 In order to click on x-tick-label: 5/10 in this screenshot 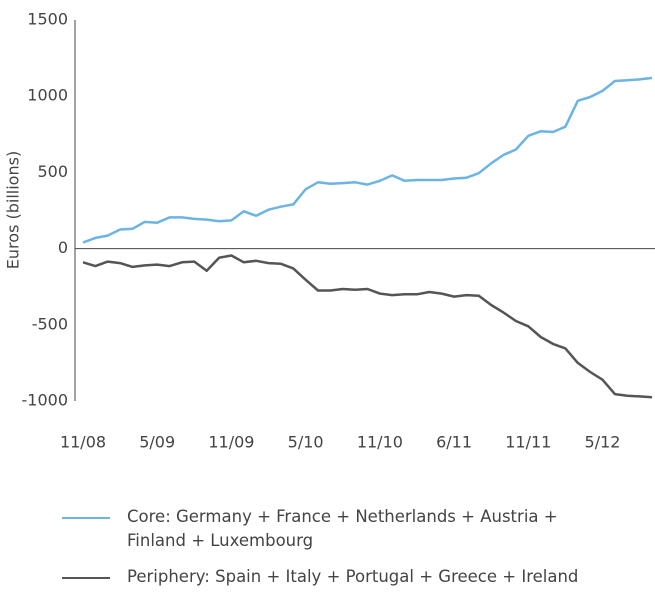, I will do `click(306, 442)`.